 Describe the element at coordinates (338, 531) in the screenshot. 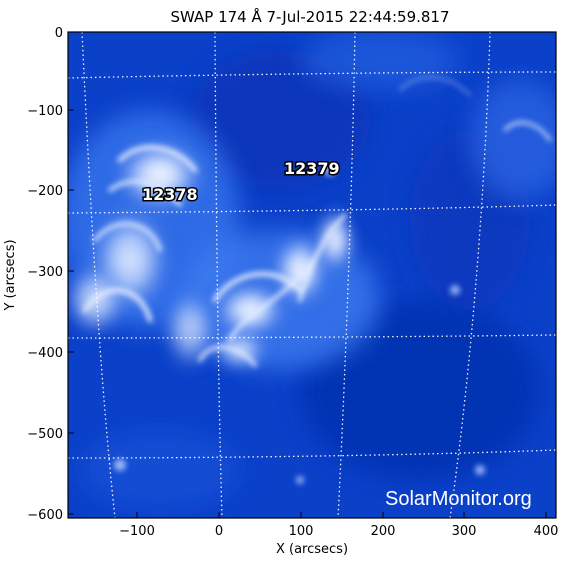

I see `x-tick-labels: −100 0 100 200 300 400` at that location.